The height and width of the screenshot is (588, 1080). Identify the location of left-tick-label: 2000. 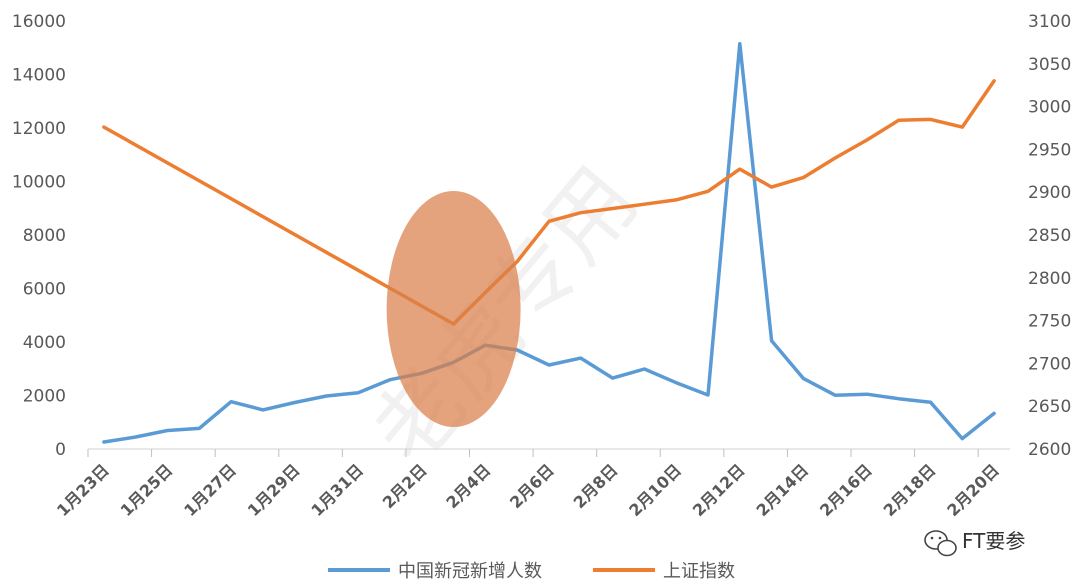
(44, 397).